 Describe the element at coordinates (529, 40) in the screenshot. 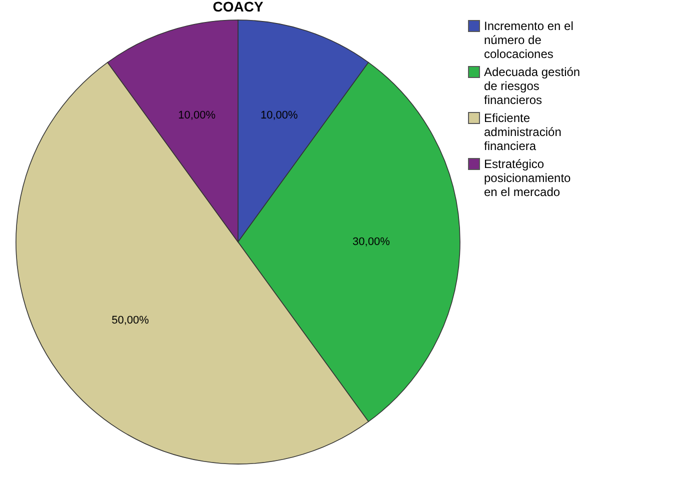

I see `legend-label: Incremento en el número de colocaciones` at that location.